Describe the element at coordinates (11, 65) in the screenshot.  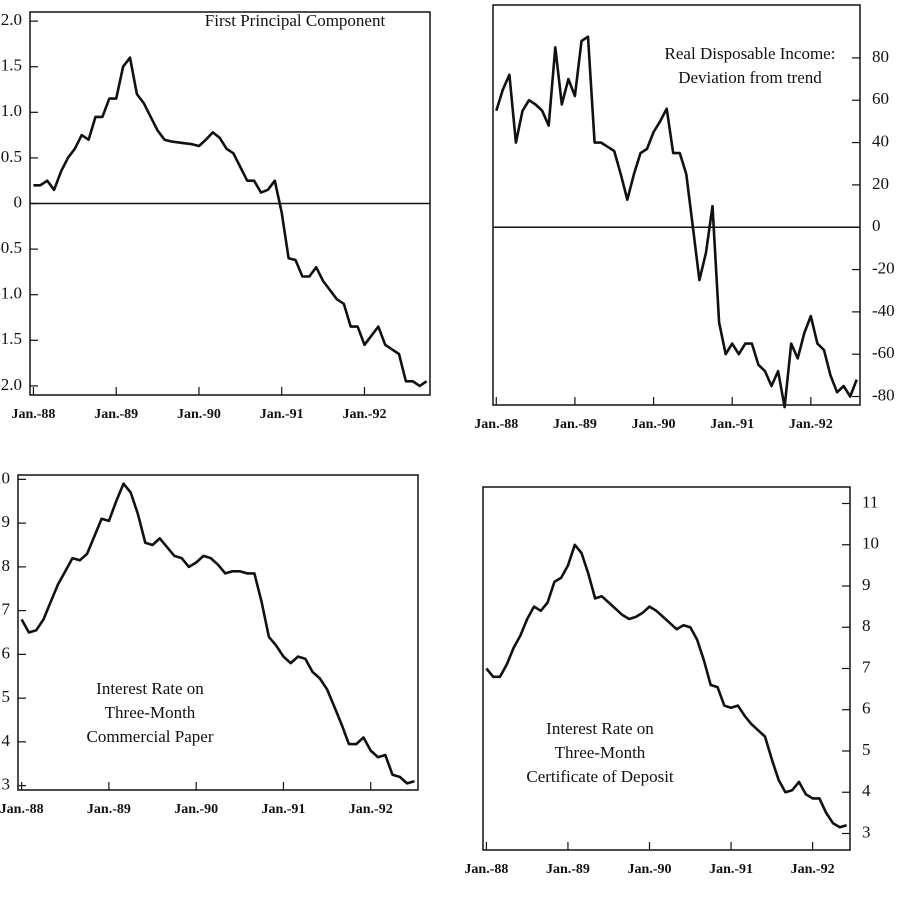
I see `y-tick-label: 1.5` at that location.